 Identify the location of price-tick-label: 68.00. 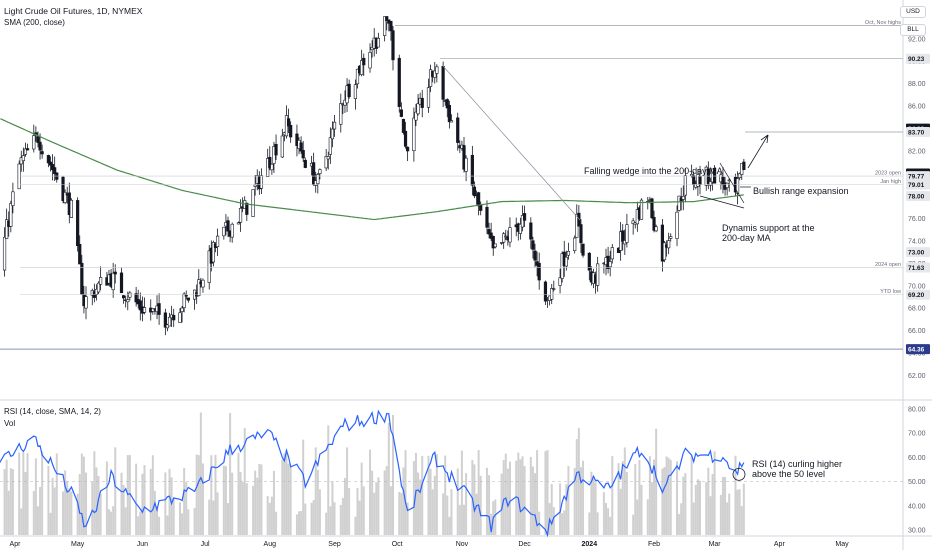
(917, 309).